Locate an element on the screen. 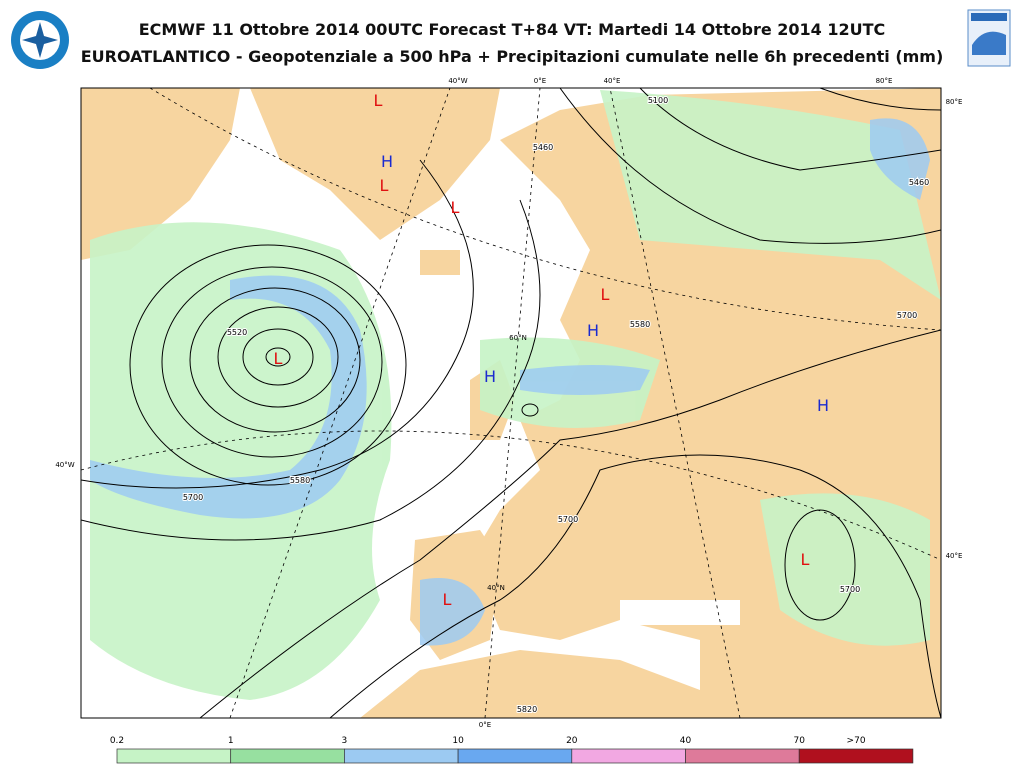  legend: 0.2 1 3 10 20 40 70 >70 is located at coordinates (512, 750).